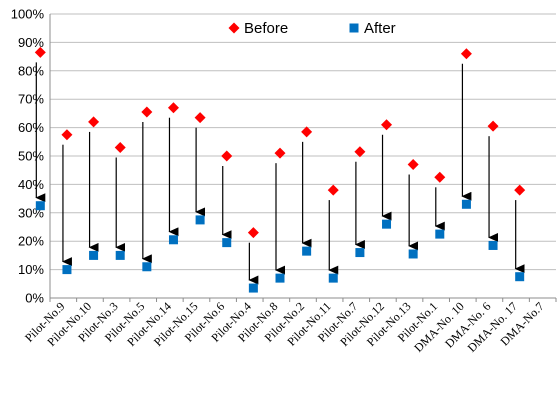 The height and width of the screenshot is (398, 560). I want to click on y-axis: 0%10%20%30%40%50%60%70%80%90%100%, so click(31, 156).